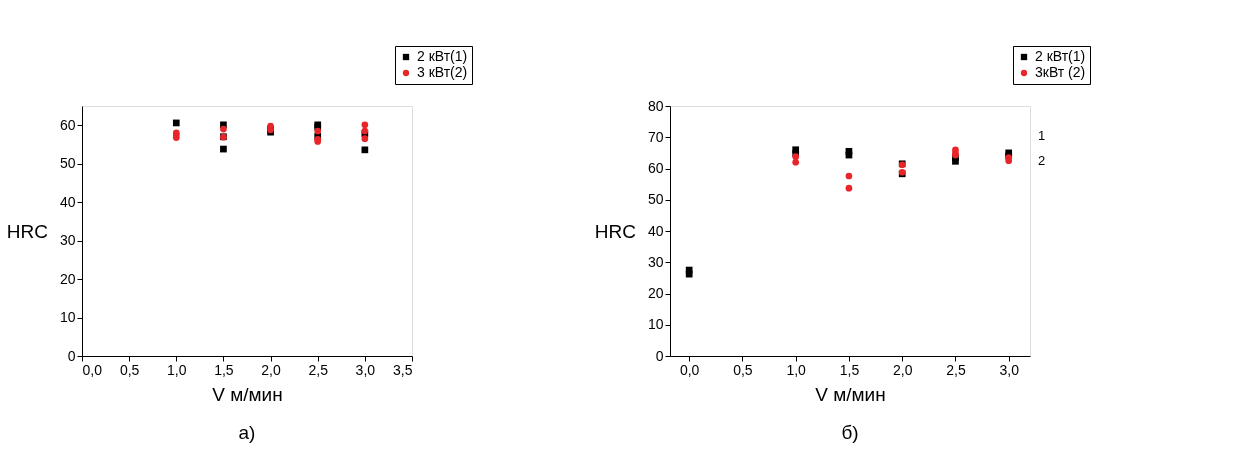  What do you see at coordinates (442, 72) in the screenshot?
I see `legend-label: 3 кВт(2)` at bounding box center [442, 72].